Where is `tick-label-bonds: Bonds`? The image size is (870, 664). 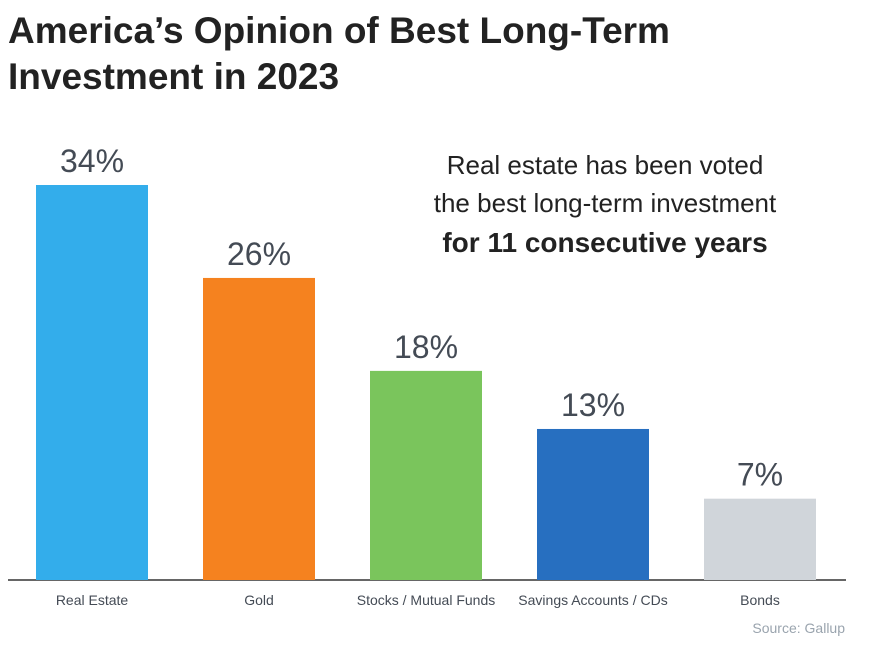 tick-label-bonds: Bonds is located at coordinates (760, 600).